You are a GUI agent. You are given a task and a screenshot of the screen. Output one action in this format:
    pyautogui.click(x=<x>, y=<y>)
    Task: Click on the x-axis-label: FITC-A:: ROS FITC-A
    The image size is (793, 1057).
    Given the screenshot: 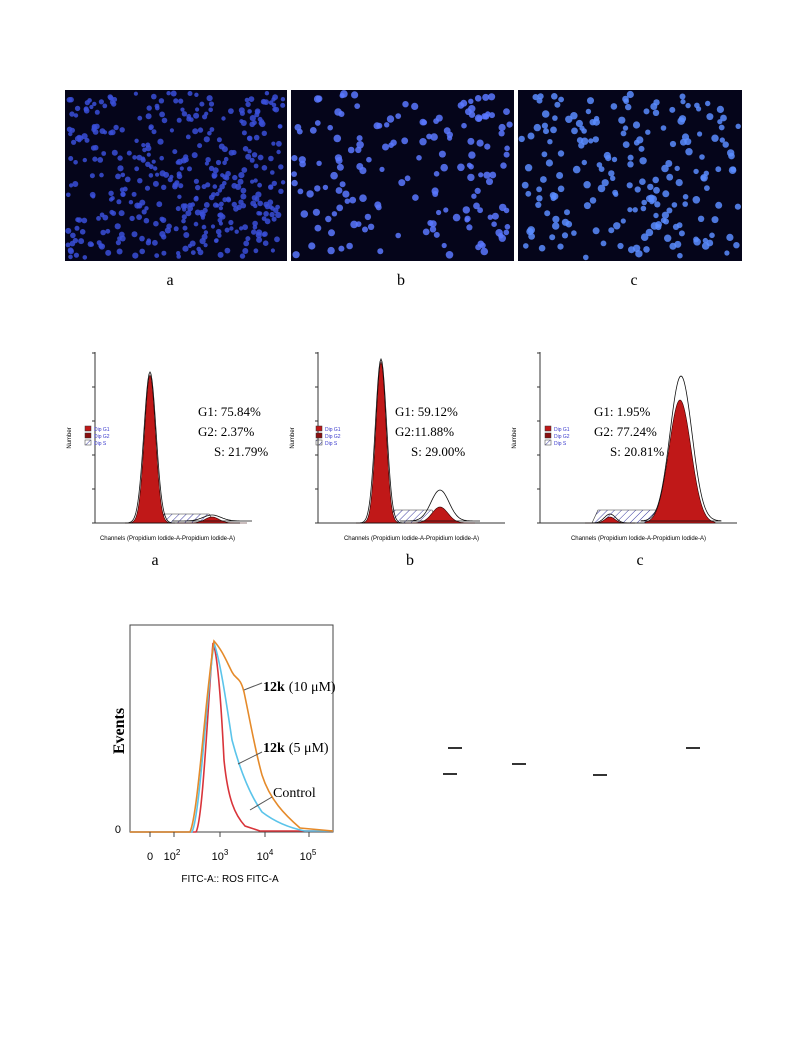 What is the action you would take?
    pyautogui.click(x=230, y=879)
    